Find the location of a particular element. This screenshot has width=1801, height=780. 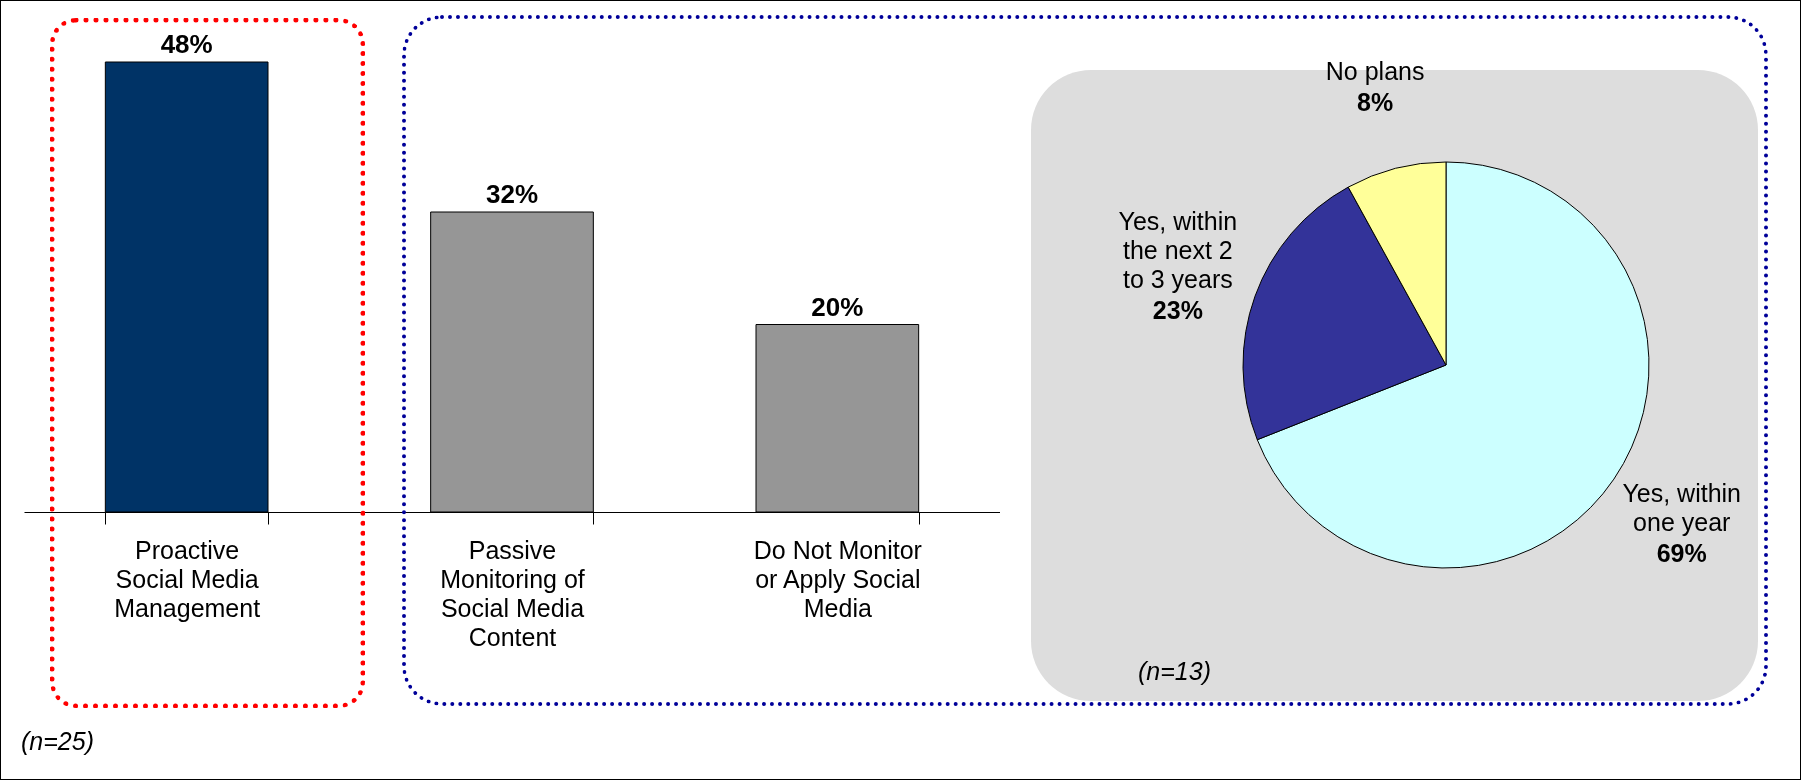

slice-label: Yes, within one year is located at coordinates (1682, 507).